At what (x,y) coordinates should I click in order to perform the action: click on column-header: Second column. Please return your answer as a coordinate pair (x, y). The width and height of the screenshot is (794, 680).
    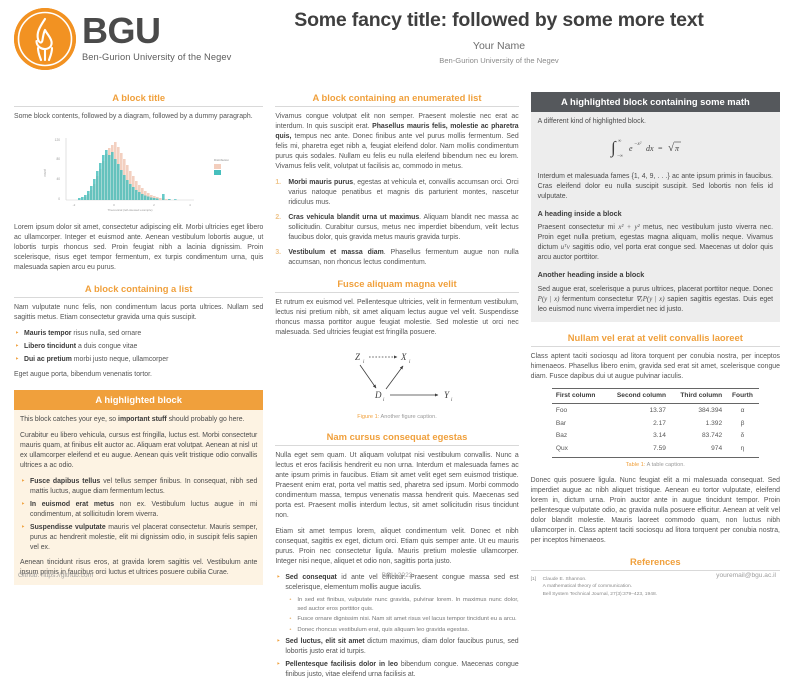
    Looking at the image, I should click on (637, 396).